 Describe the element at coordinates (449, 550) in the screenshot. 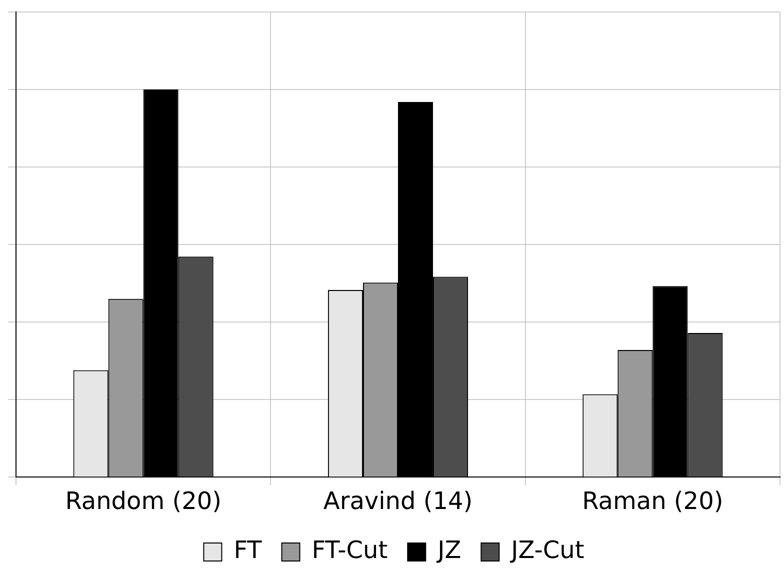

I see `legend-label: JZ` at that location.